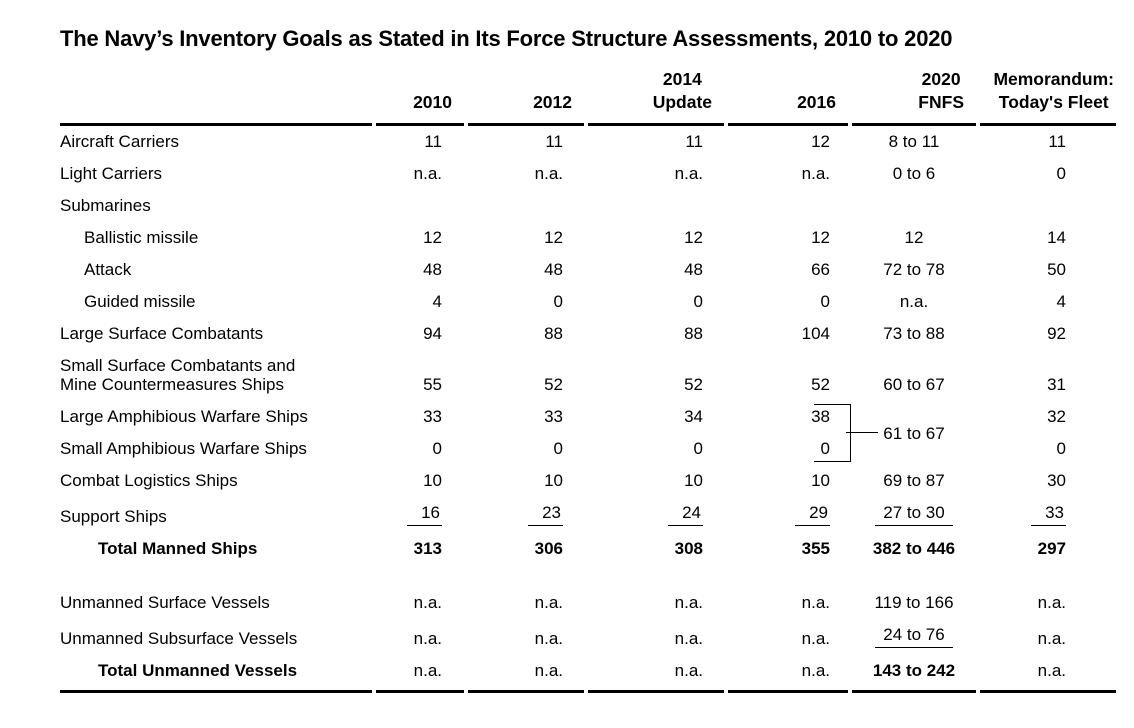 This screenshot has height=728, width=1134. Describe the element at coordinates (554, 141) in the screenshot. I see `cell-2012: 11` at that location.